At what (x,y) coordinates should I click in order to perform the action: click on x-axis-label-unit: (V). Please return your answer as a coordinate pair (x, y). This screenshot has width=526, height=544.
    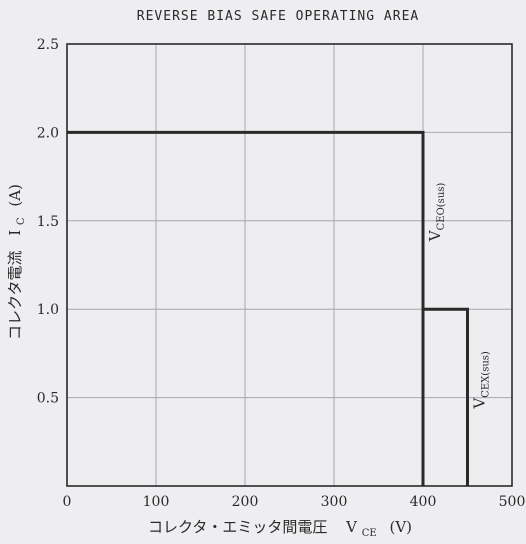
    Looking at the image, I should click on (401, 527).